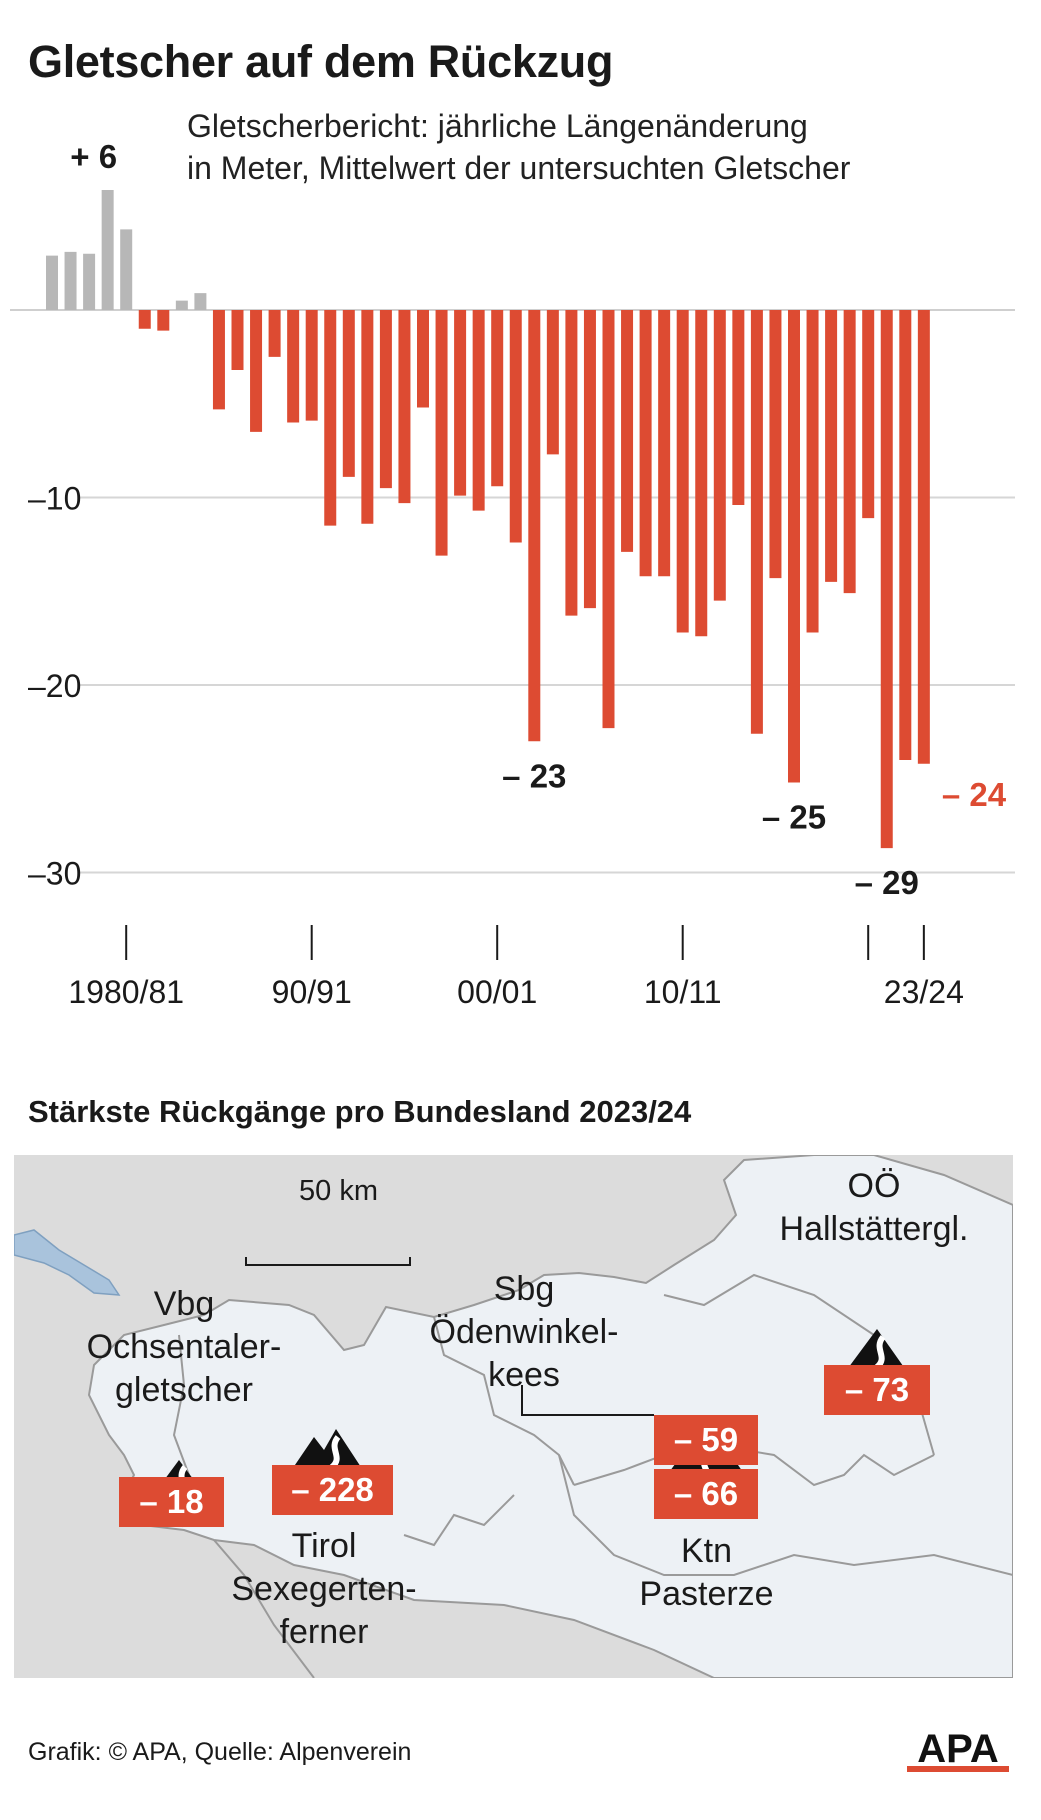 This screenshot has height=1820, width=1041. Describe the element at coordinates (332, 1490) in the screenshot. I see `tirol-value-badge: – 228` at that location.